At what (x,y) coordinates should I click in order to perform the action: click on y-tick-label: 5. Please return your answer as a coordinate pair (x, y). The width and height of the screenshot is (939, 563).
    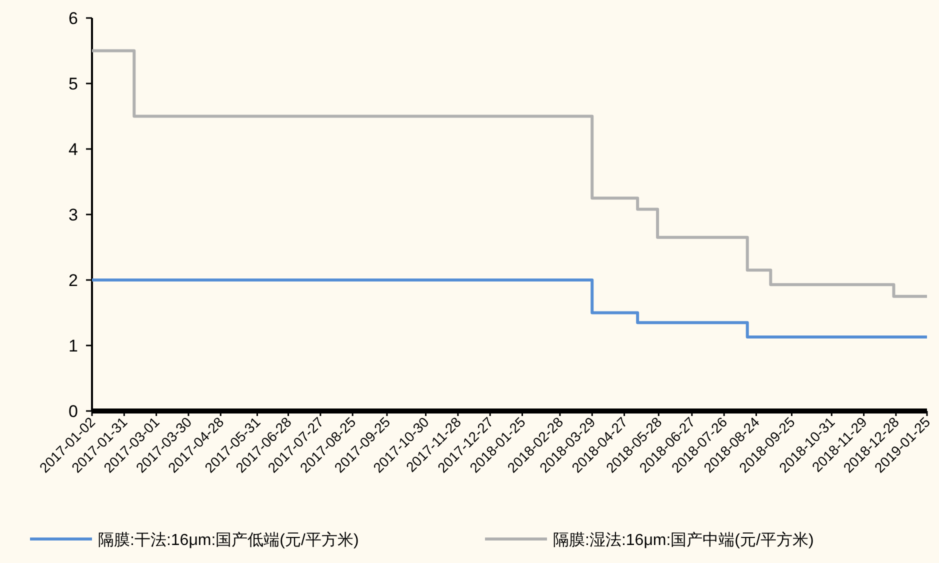
    Looking at the image, I should click on (73, 84).